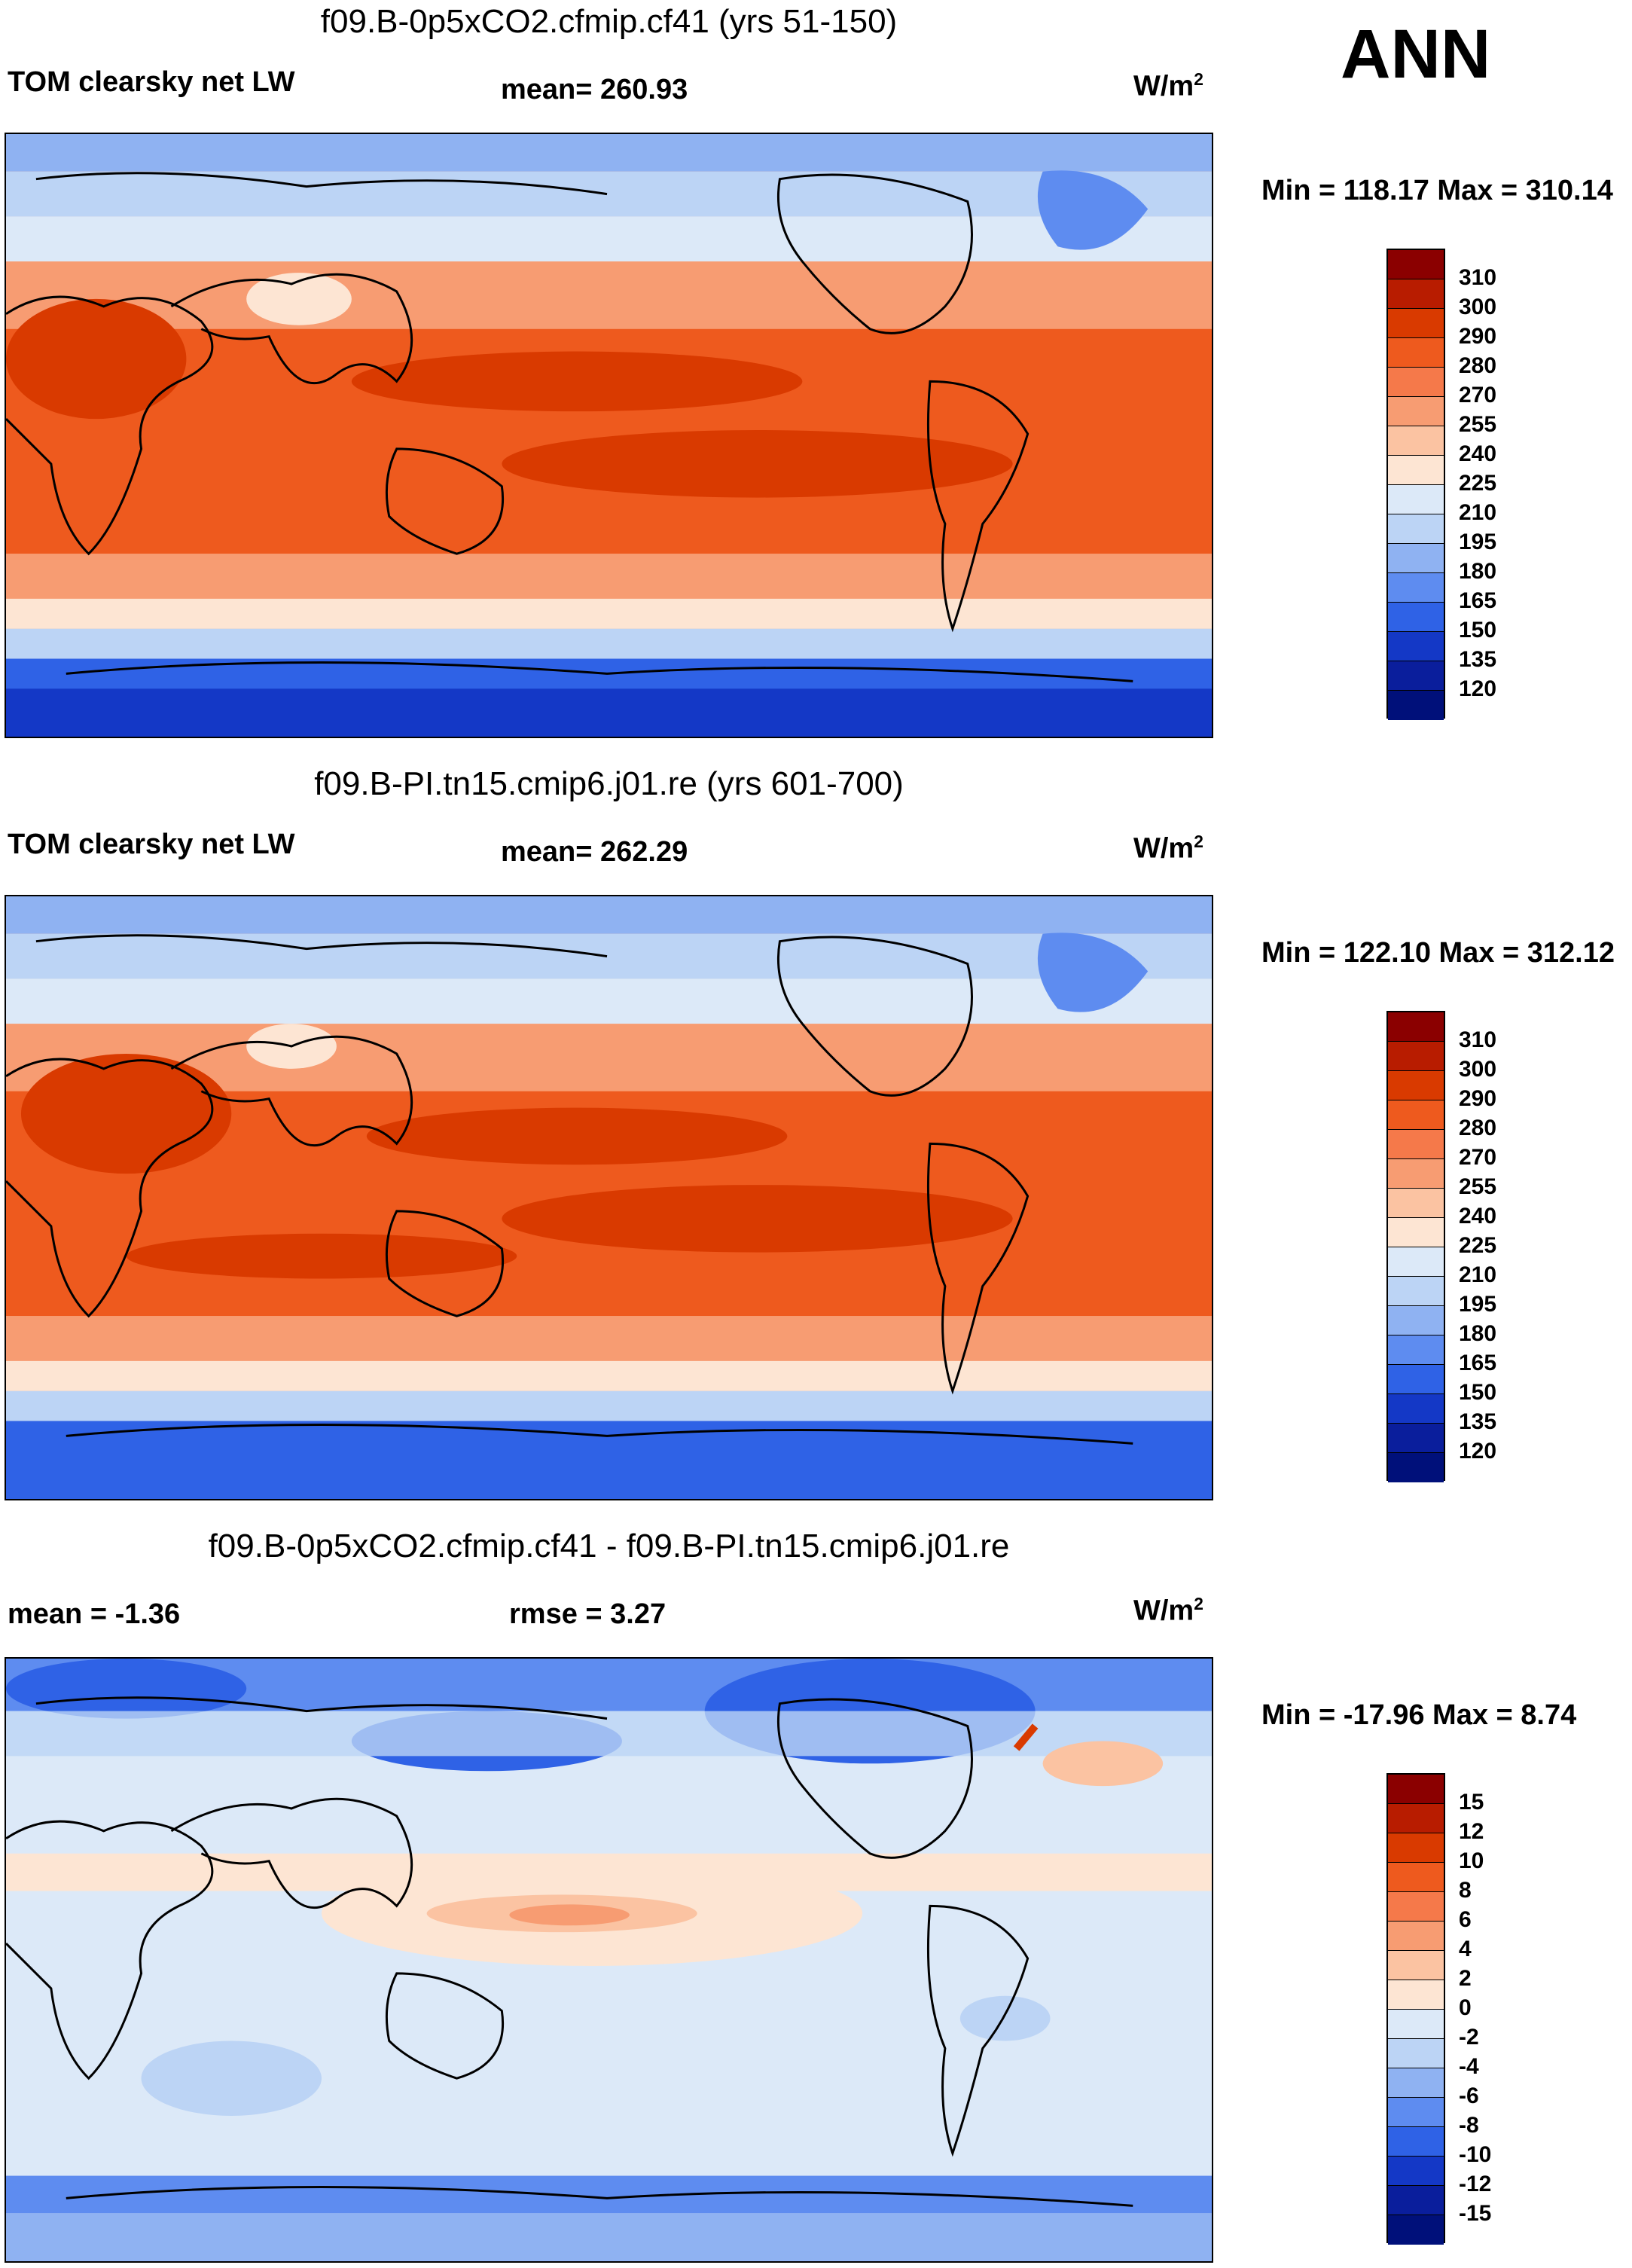 This screenshot has height=2268, width=1632. What do you see at coordinates (1478, 307) in the screenshot?
I see `colorbar-tick-label: 300` at bounding box center [1478, 307].